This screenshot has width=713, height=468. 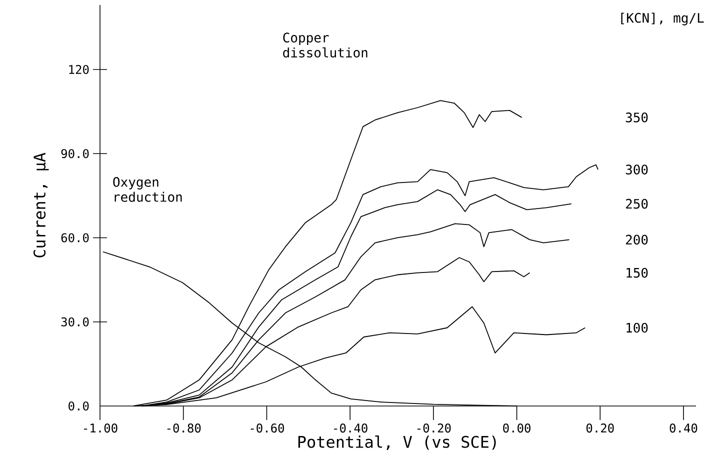 What do you see at coordinates (637, 169) in the screenshot?
I see `text: 300` at bounding box center [637, 169].